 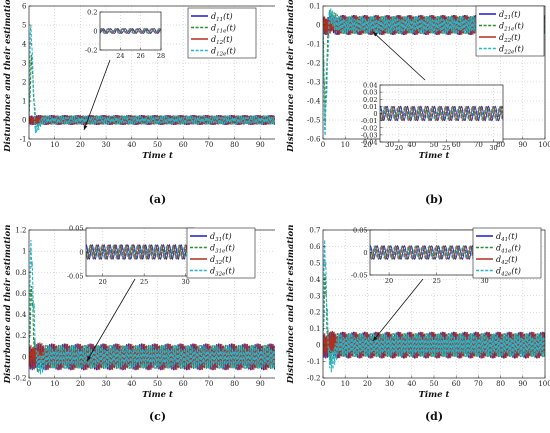 I want to click on legend-entry-rest-c-2: (t), so click(x=229, y=248).